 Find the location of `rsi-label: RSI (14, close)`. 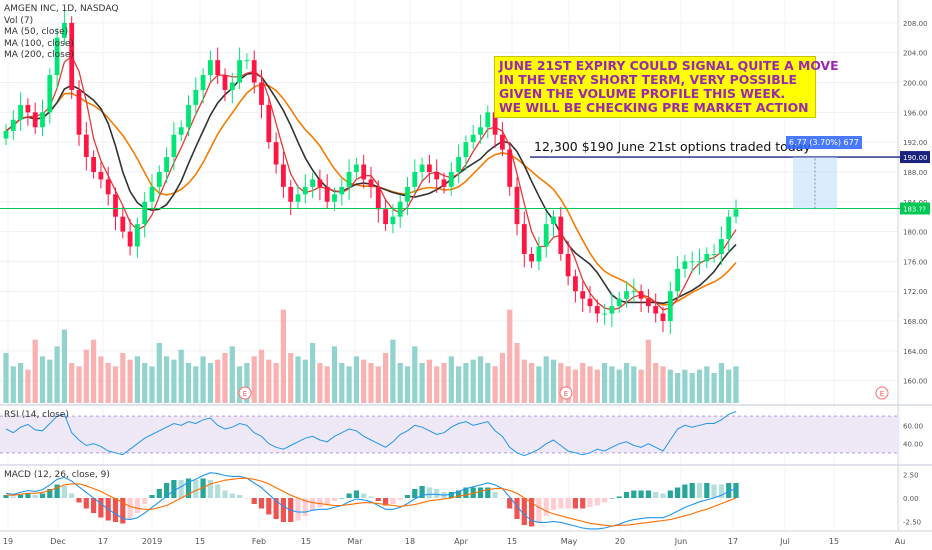

rsi-label: RSI (14, close) is located at coordinates (36, 415).